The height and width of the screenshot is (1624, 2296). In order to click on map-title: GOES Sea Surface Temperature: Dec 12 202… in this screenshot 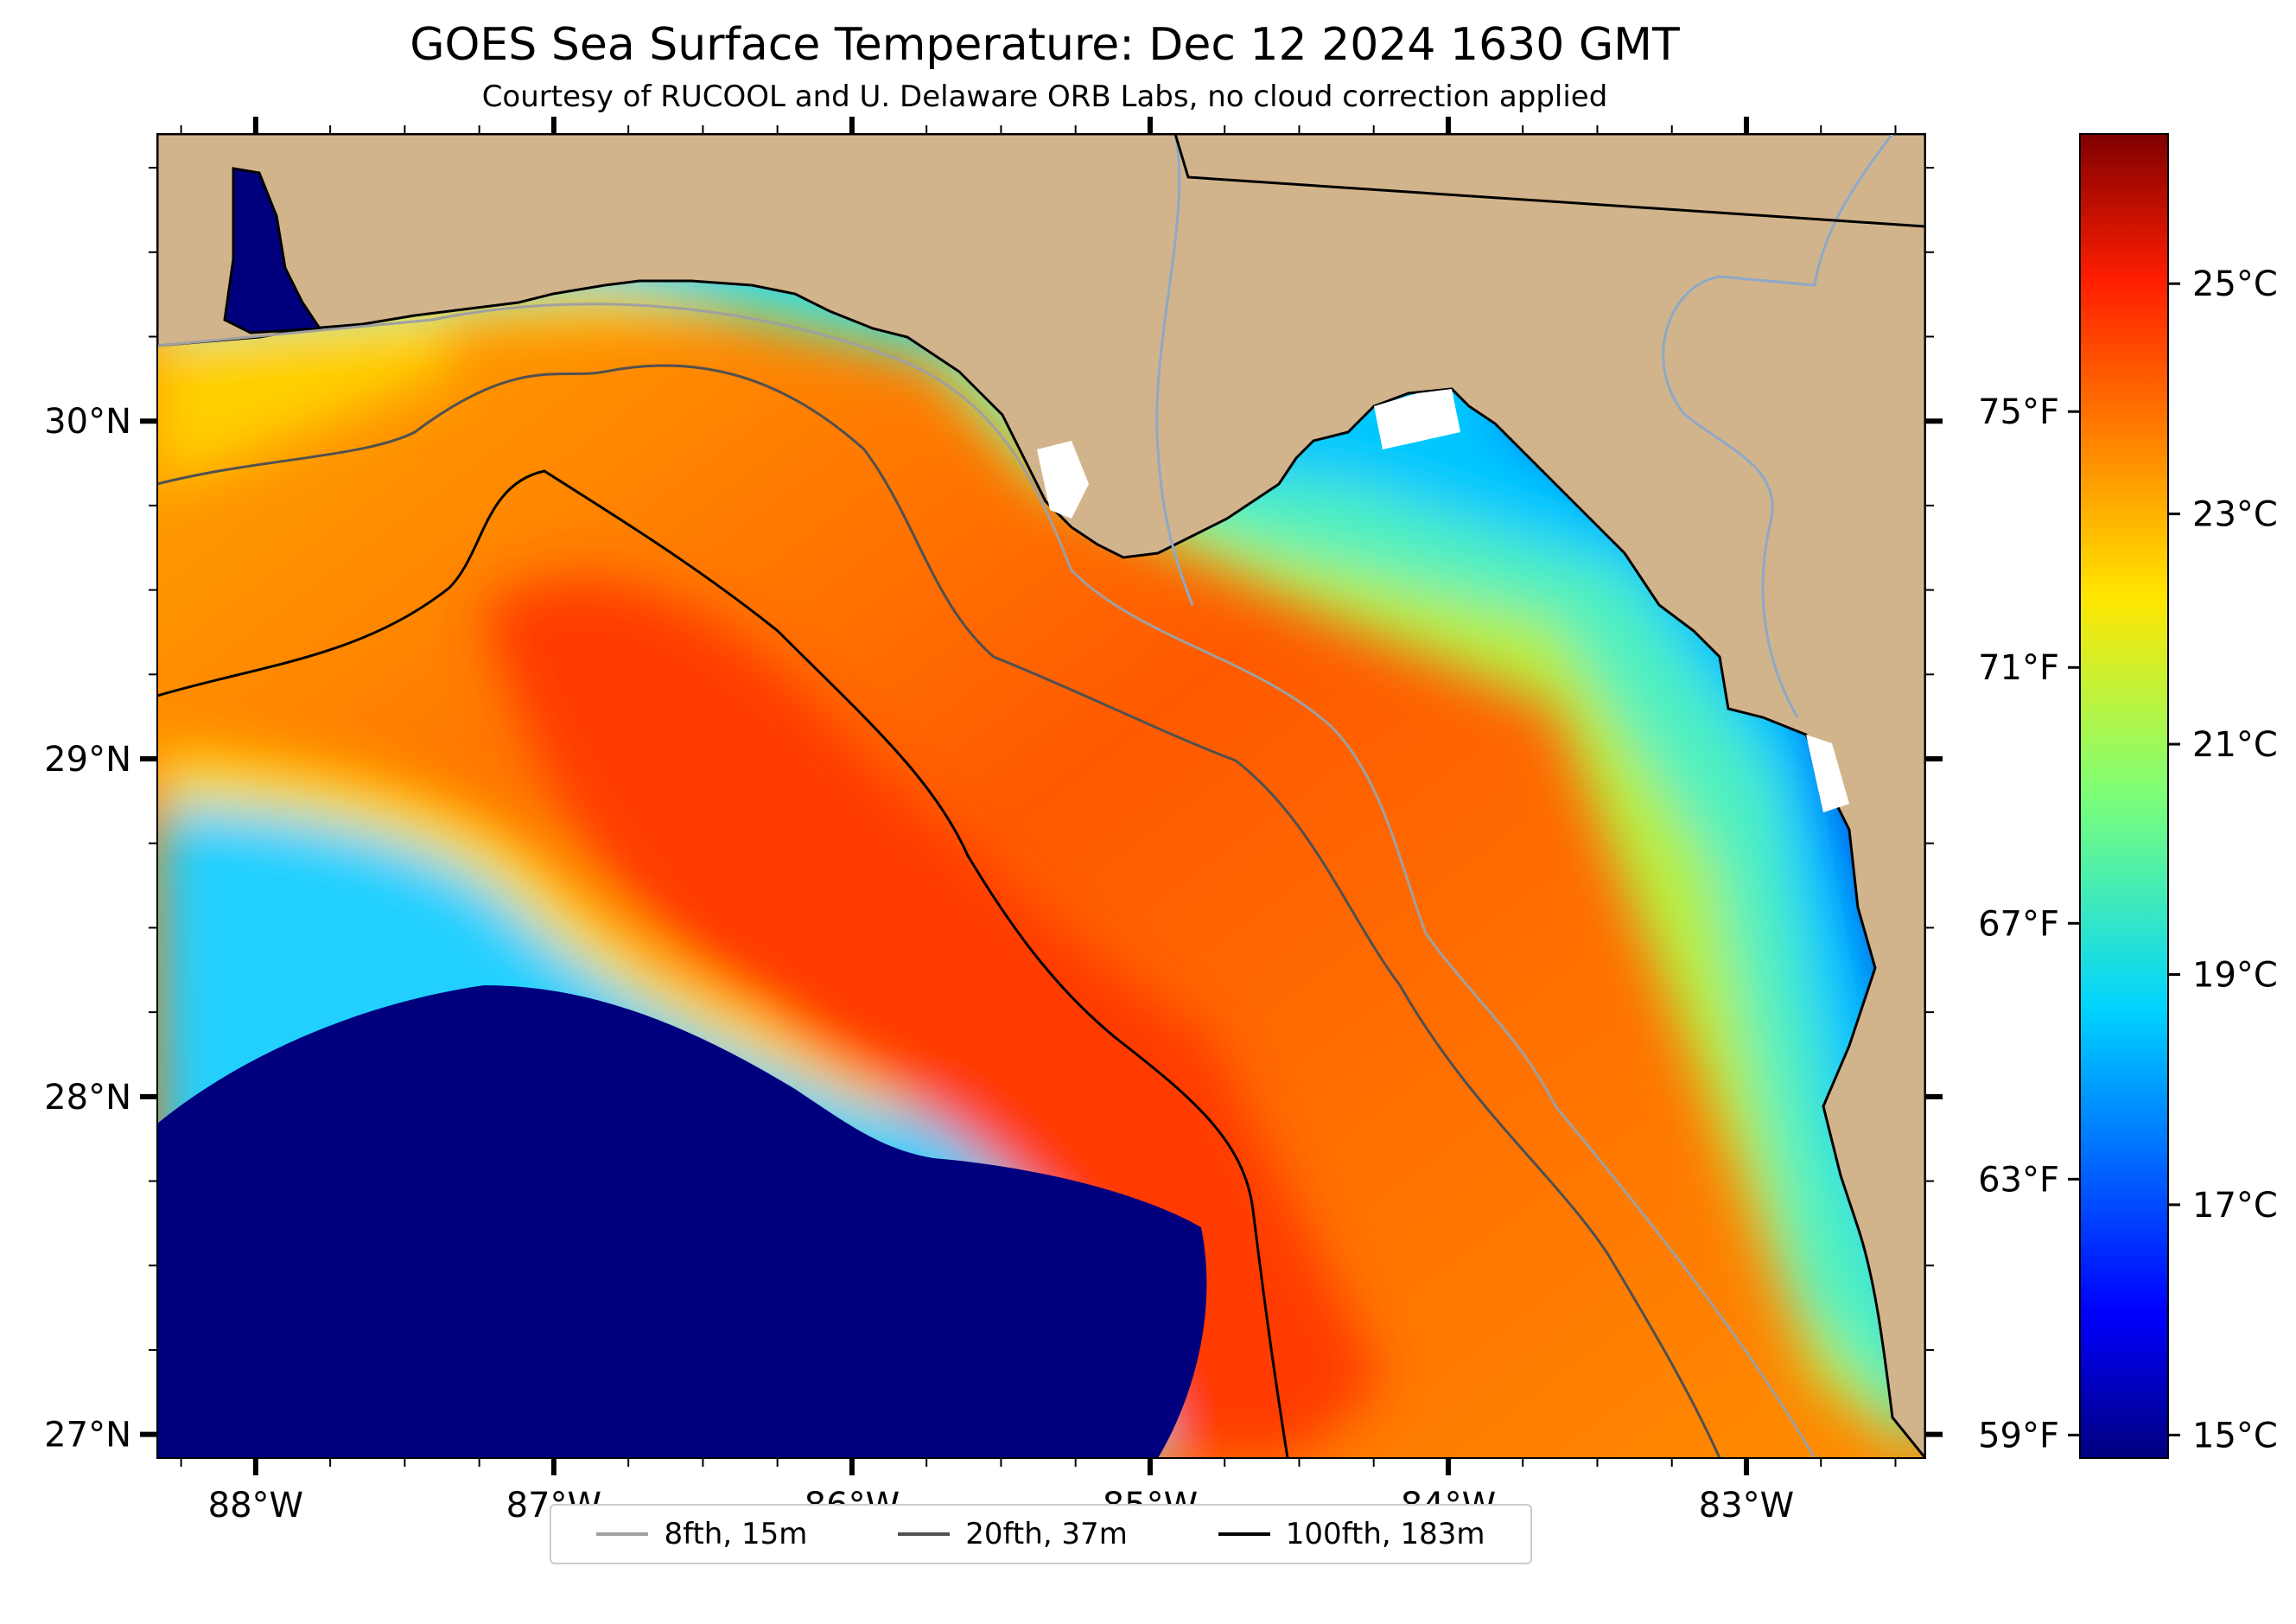, I will do `click(1045, 45)`.